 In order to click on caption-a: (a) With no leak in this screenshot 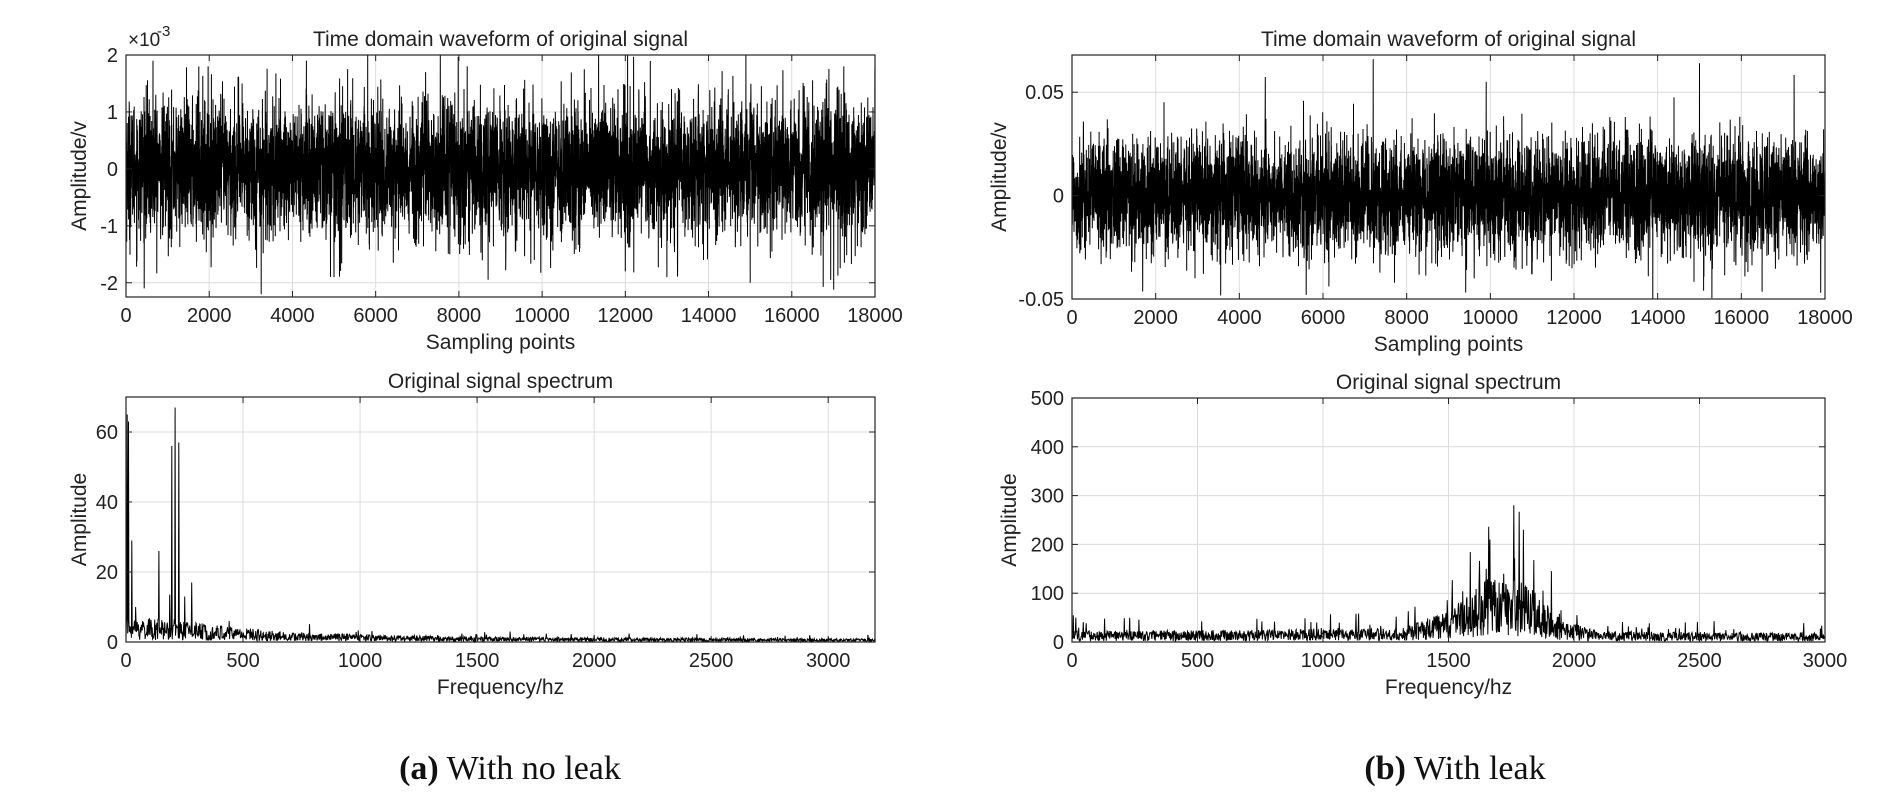, I will do `click(510, 769)`.